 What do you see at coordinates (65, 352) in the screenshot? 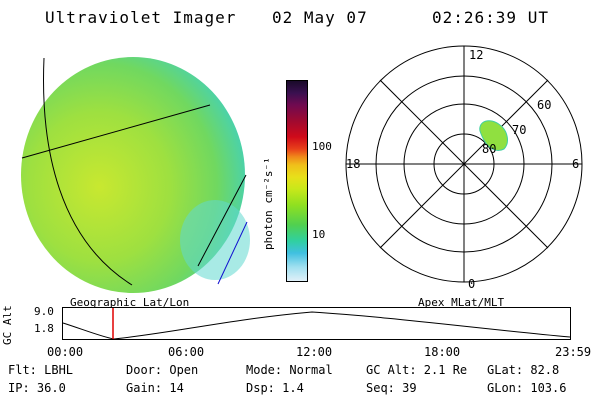
I see `timeline-xtick-0000: 00:00` at bounding box center [65, 352].